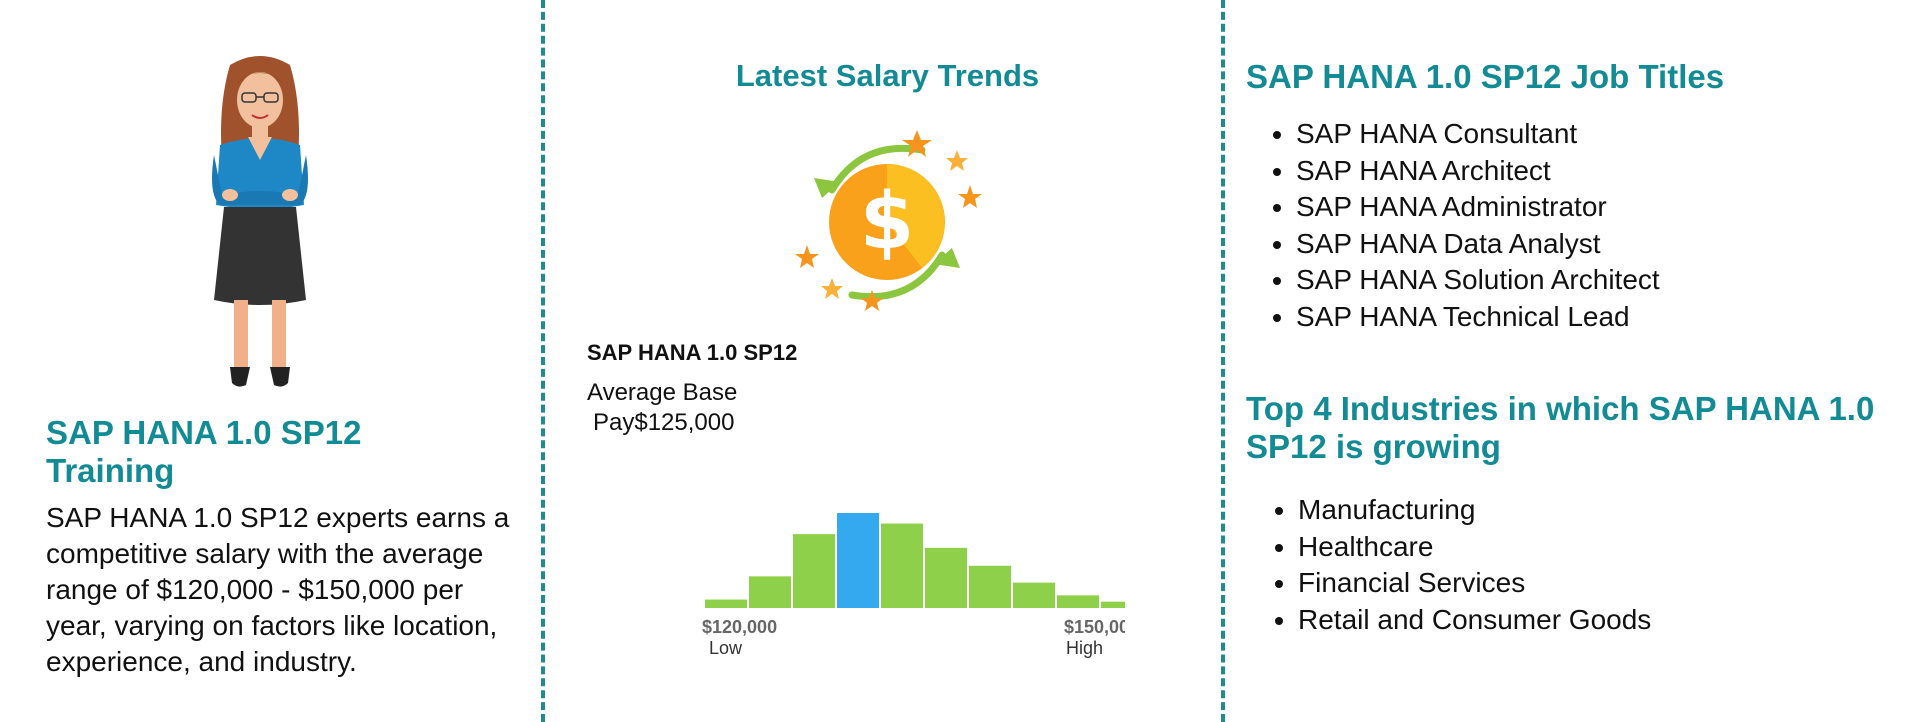 This screenshot has height=722, width=1929. I want to click on high-label: High, so click(1084, 648).